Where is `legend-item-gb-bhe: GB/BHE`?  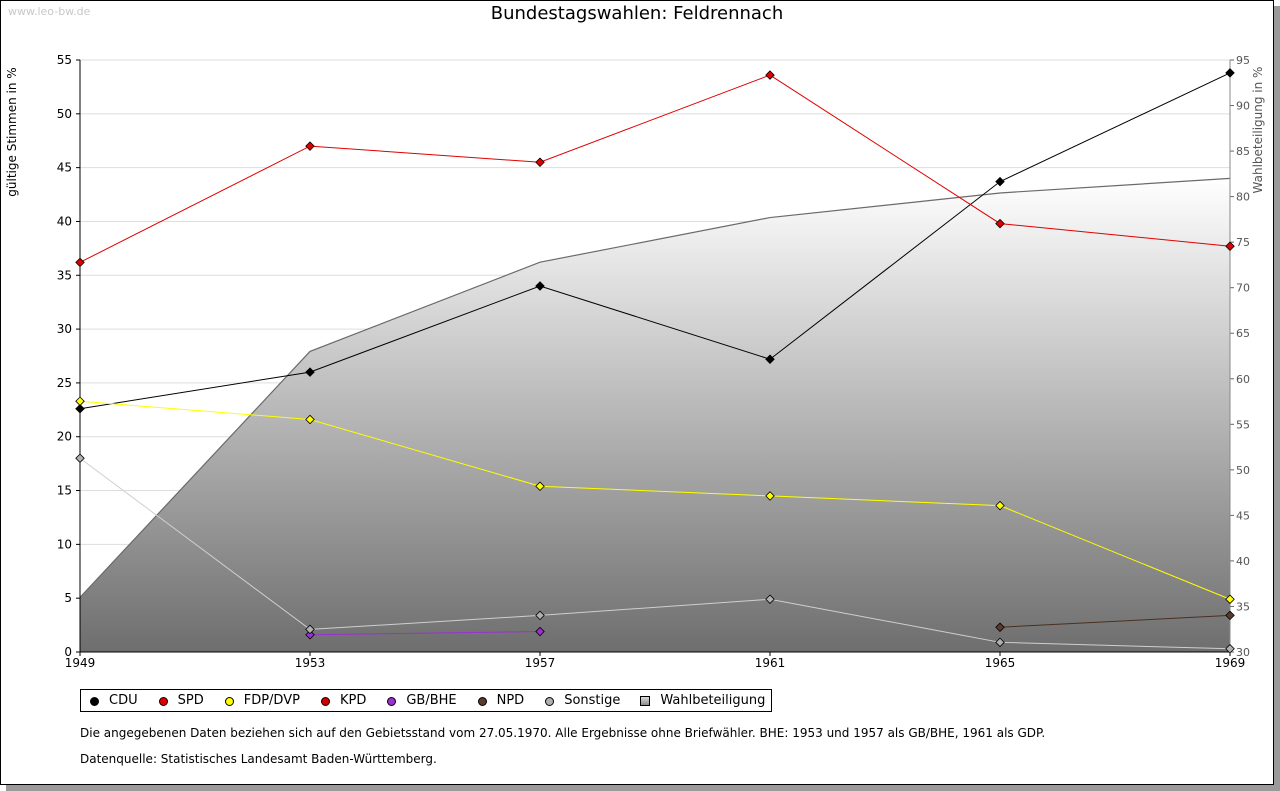
legend-item-gb-bhe: GB/BHE is located at coordinates (421, 700).